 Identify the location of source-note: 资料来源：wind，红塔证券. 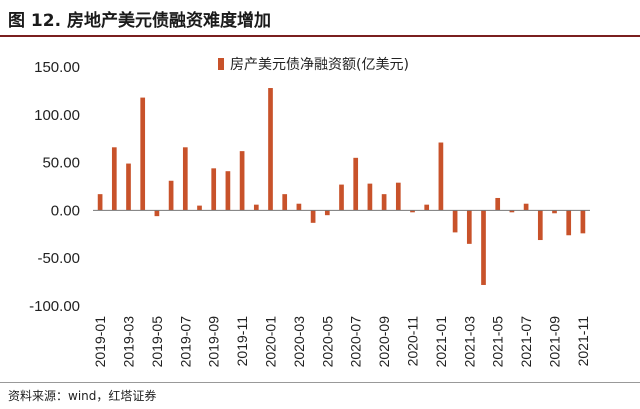
(82, 396).